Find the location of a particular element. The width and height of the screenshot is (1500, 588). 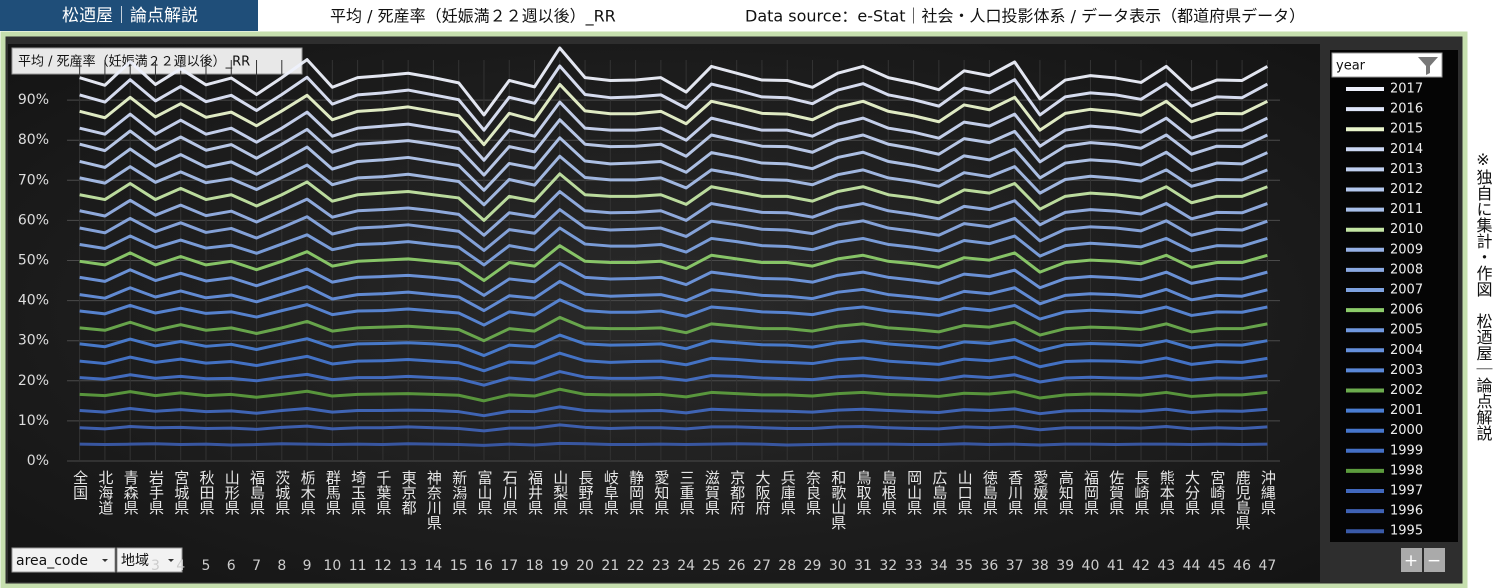

legend-label: 1995 is located at coordinates (1406, 531).